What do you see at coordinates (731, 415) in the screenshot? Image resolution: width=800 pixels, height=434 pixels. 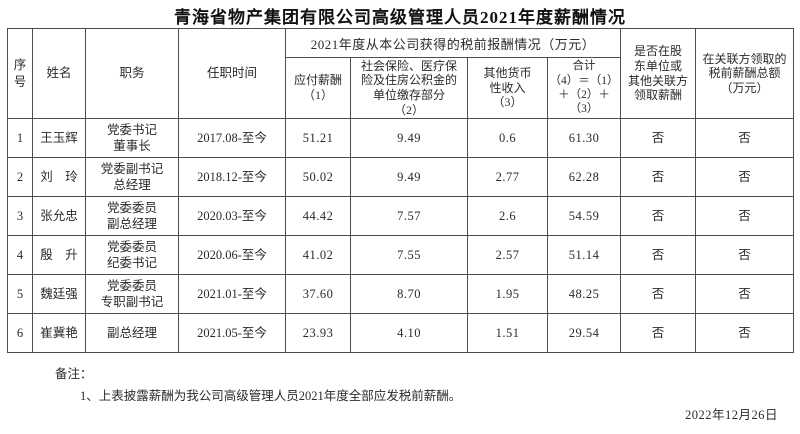 I see `document-date: 2022年12月26日` at bounding box center [731, 415].